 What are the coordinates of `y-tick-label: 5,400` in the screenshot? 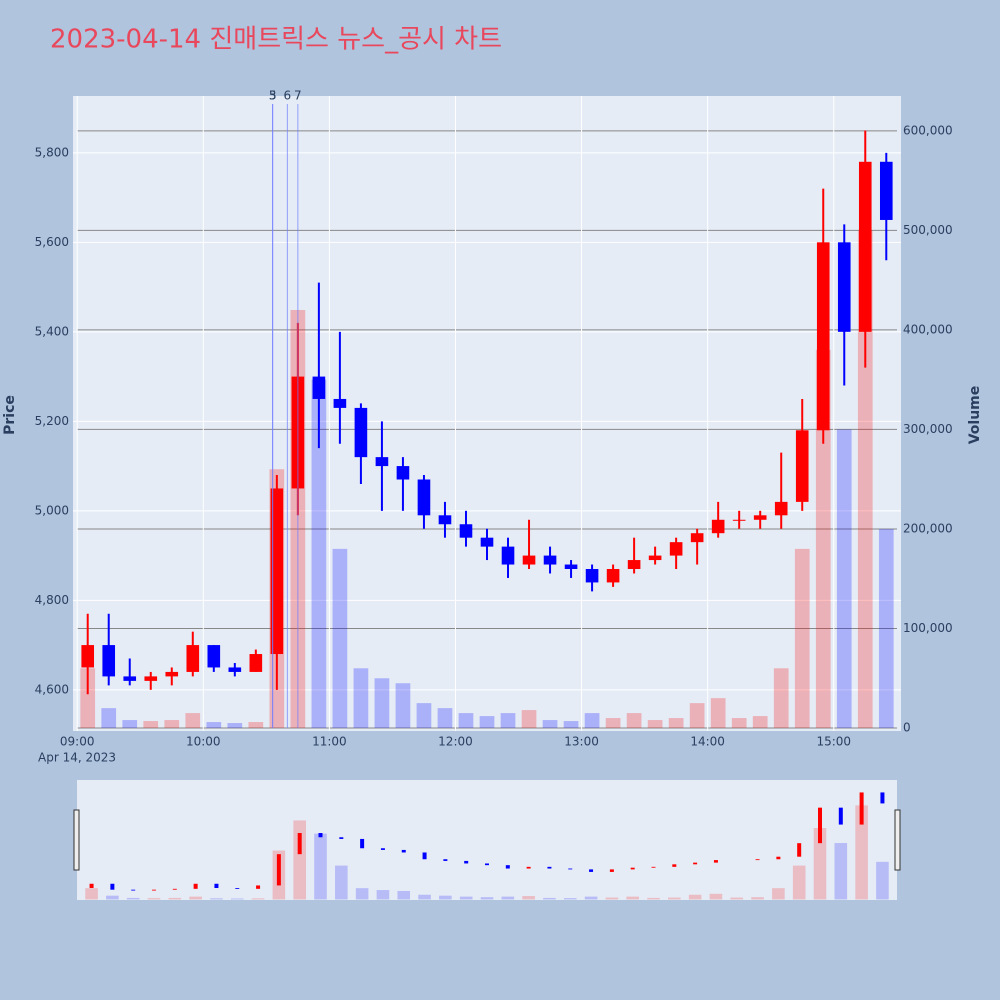 It's located at (52, 331).